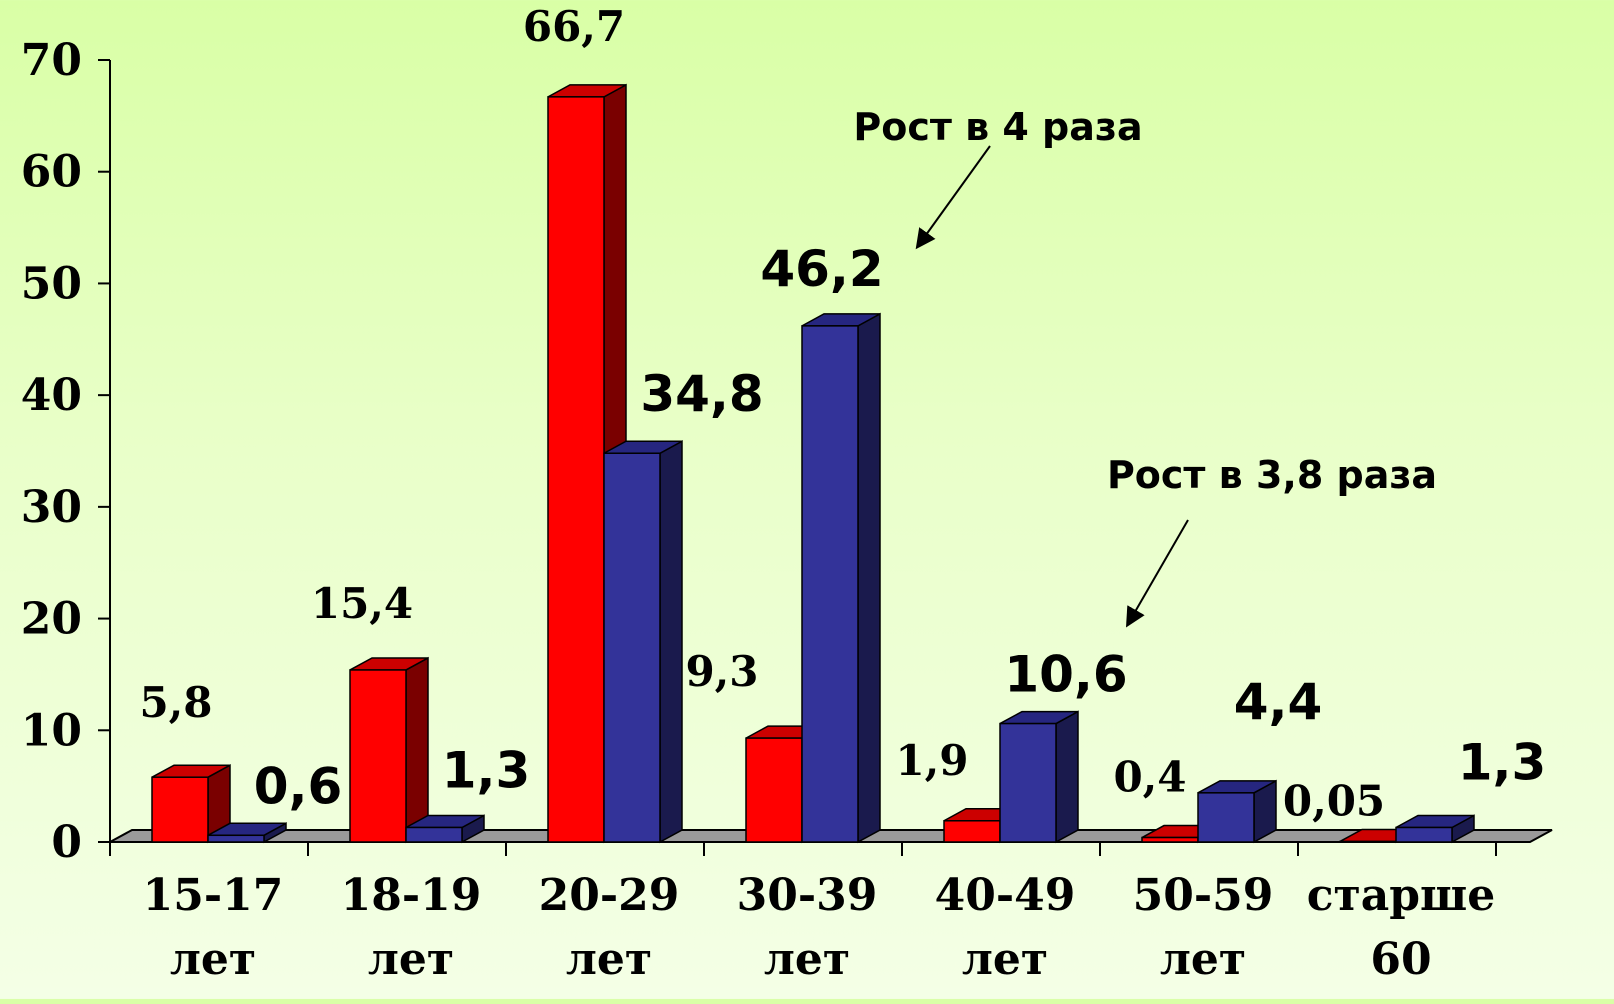 Image resolution: width=1614 pixels, height=1004 pixels. I want to click on data-label: 34,8, so click(701, 394).